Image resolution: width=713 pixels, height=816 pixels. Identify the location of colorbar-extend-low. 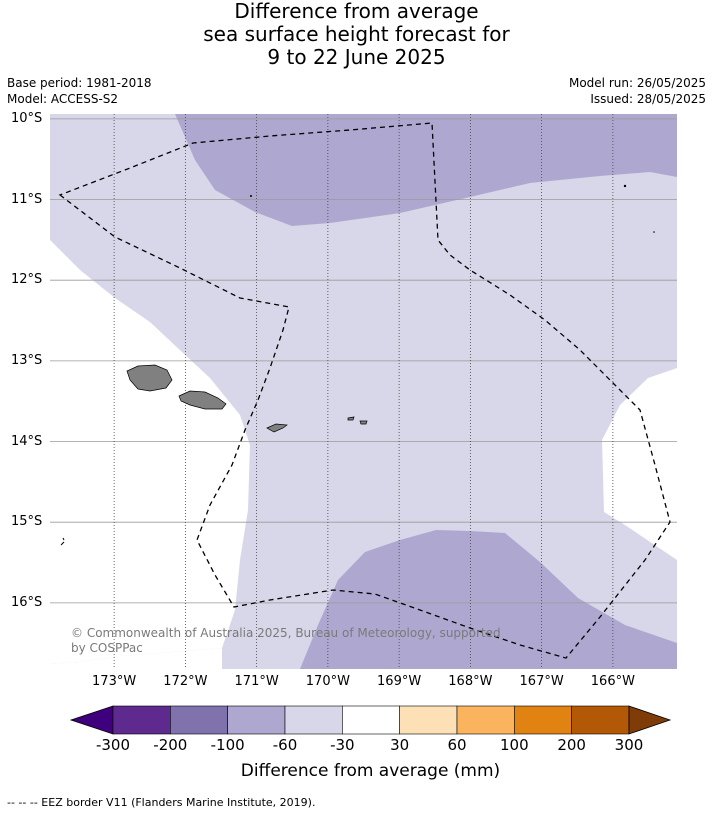
(91, 720).